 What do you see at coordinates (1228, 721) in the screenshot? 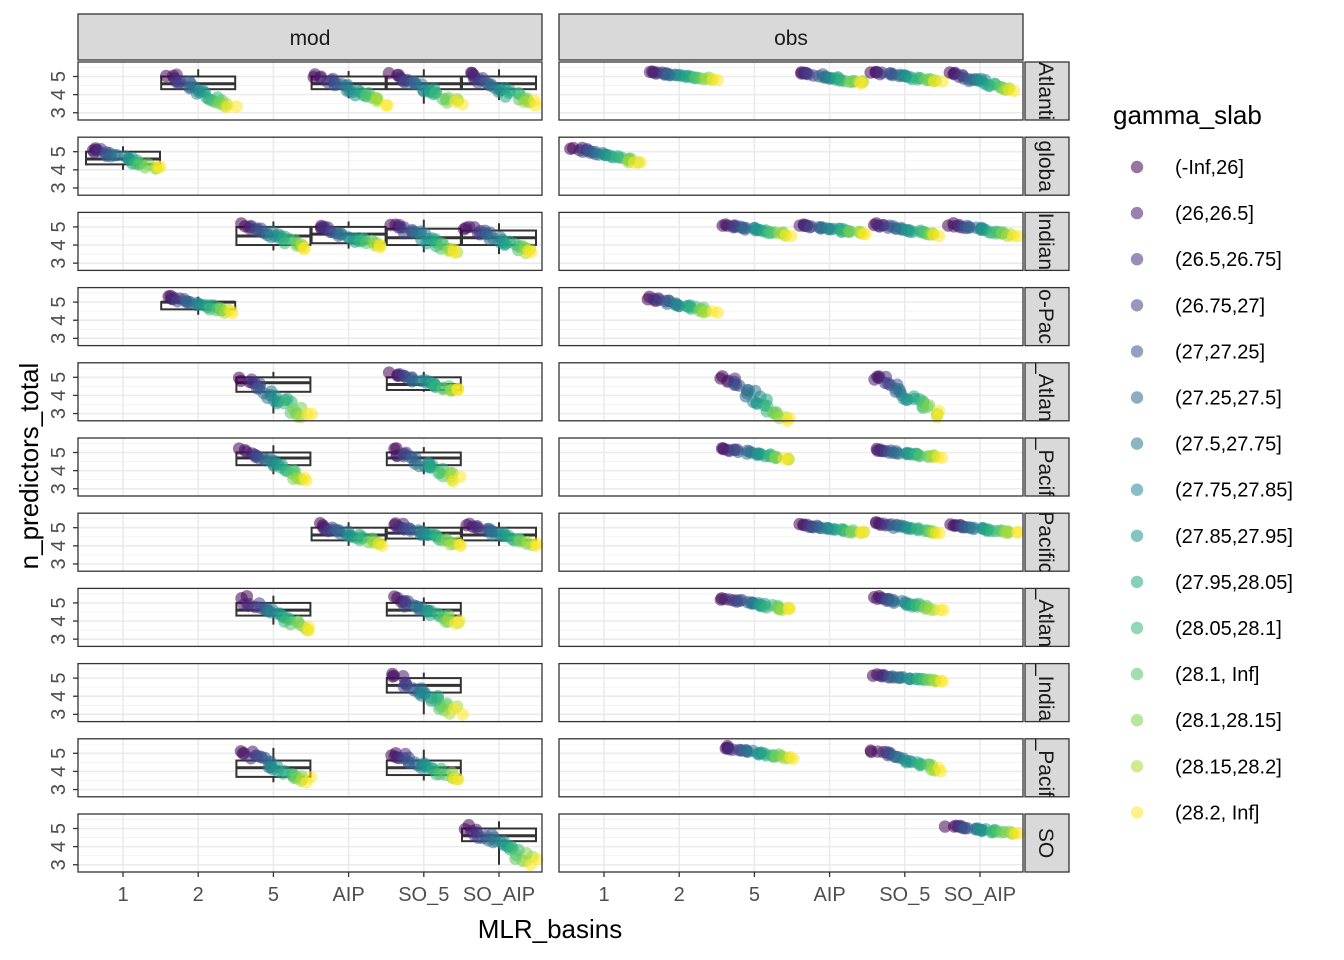
I see `legend-label: (28.1,28.15]` at bounding box center [1228, 721].